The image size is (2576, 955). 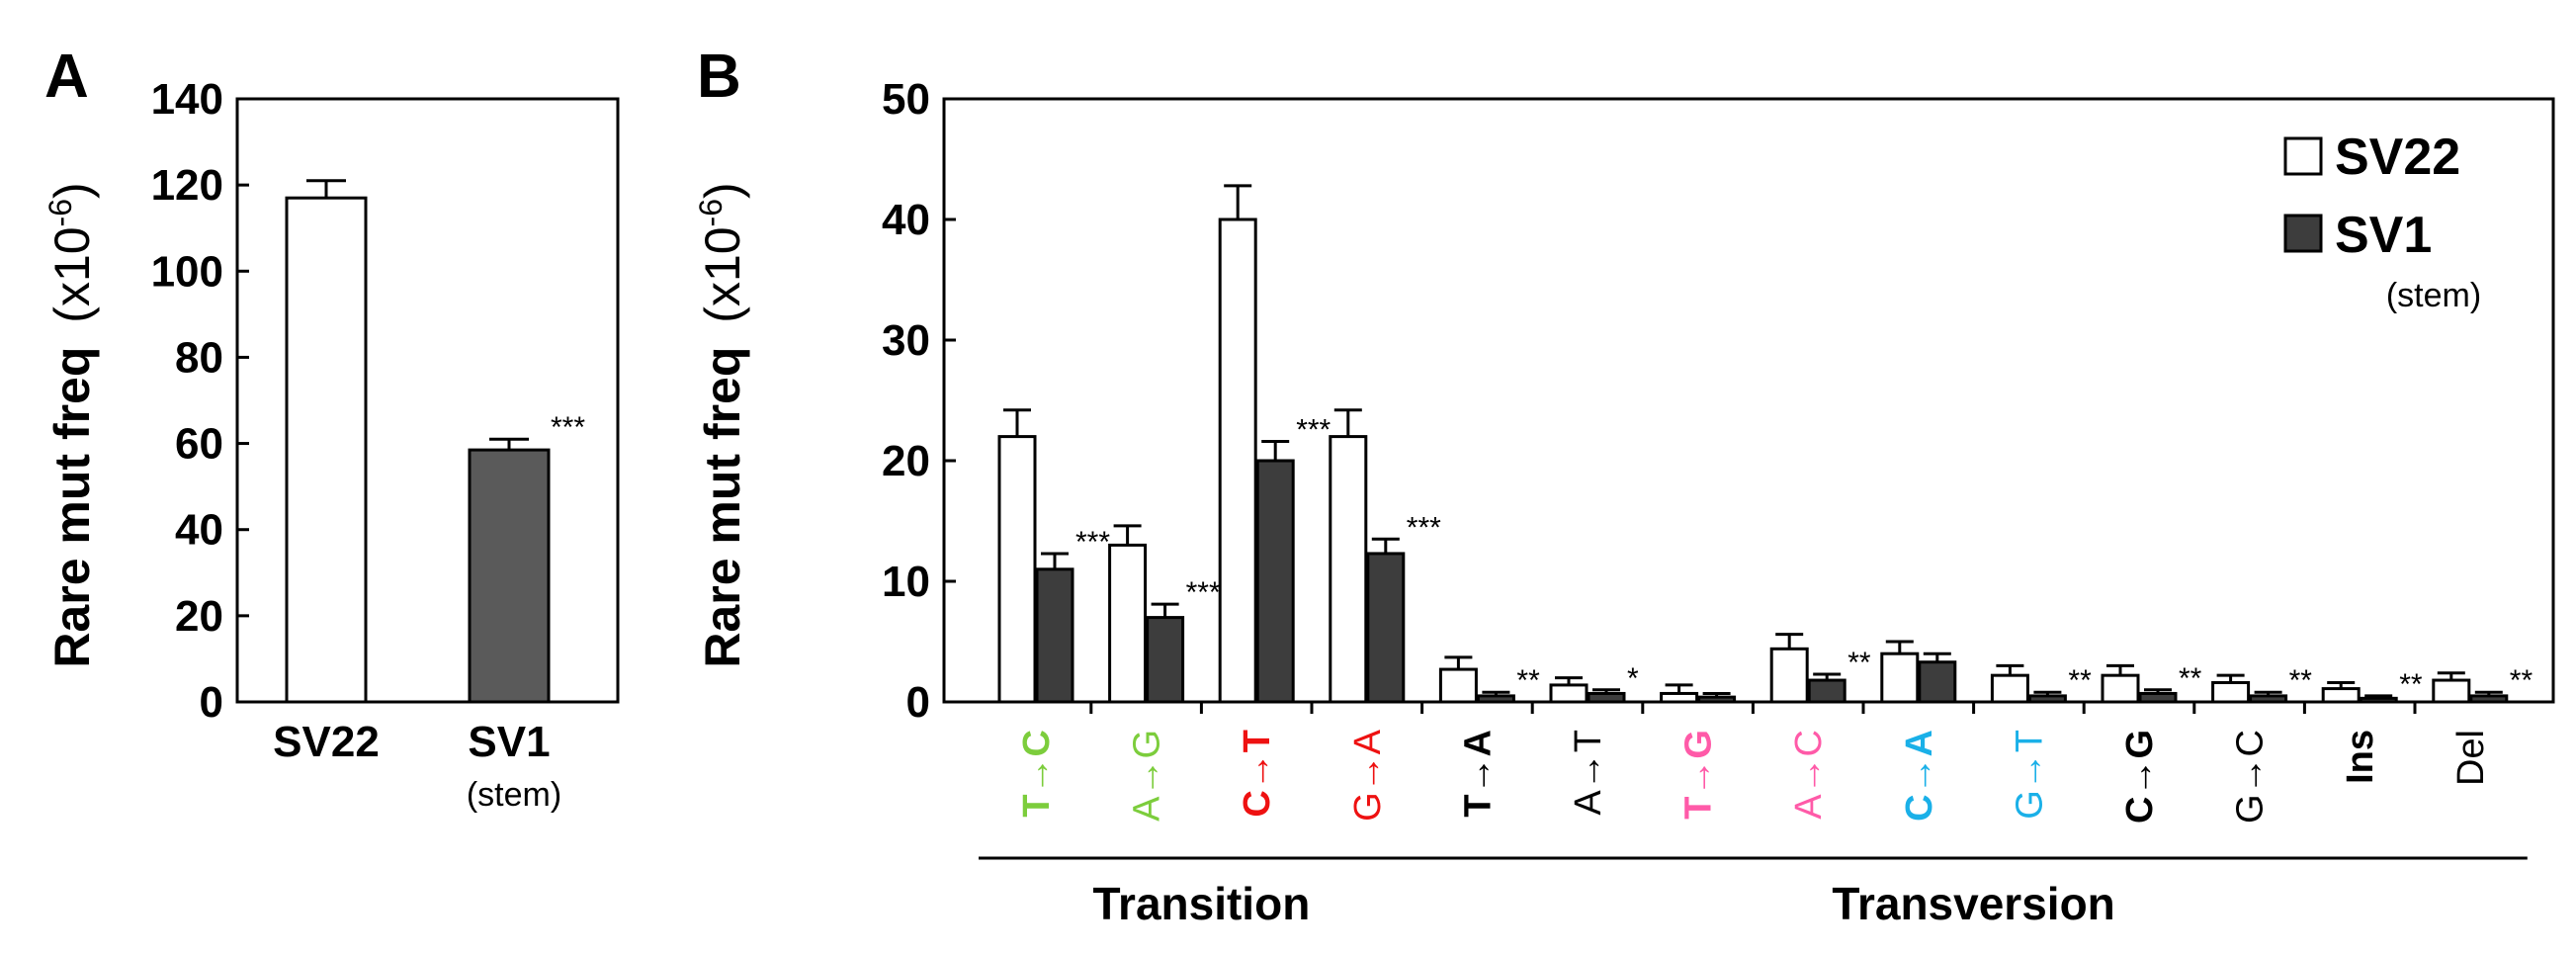 I want to click on panel-a-plot: 0 20 40 60 80 100 120 140 SV22 *** SV1 (stem), so click(x=385, y=444).